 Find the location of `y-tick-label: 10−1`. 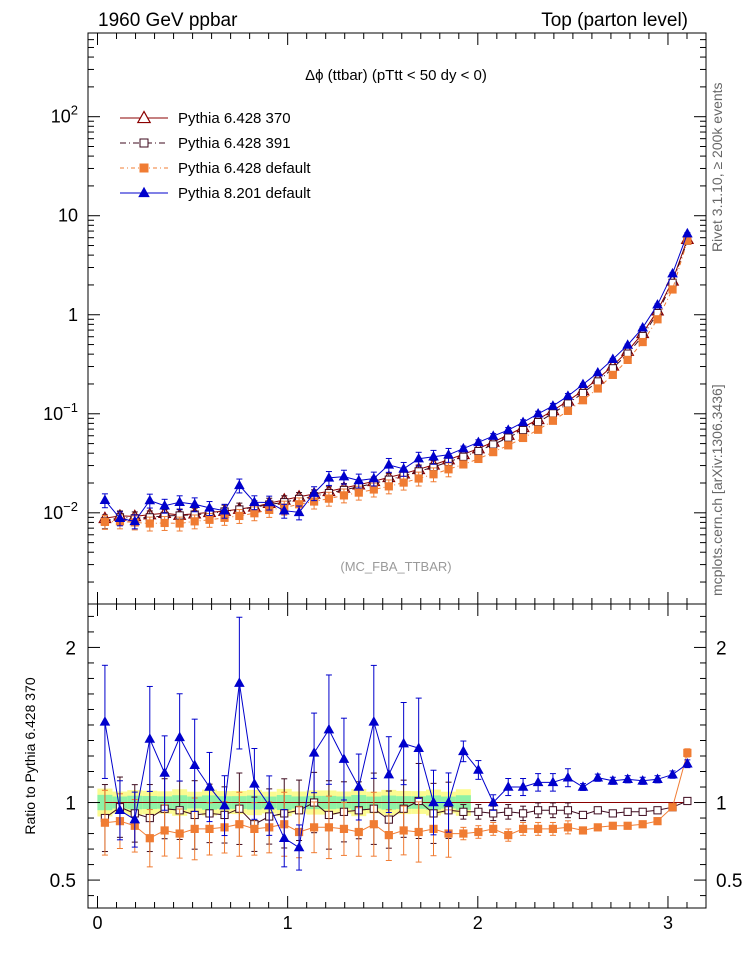

y-tick-label: 10−1 is located at coordinates (60, 412).